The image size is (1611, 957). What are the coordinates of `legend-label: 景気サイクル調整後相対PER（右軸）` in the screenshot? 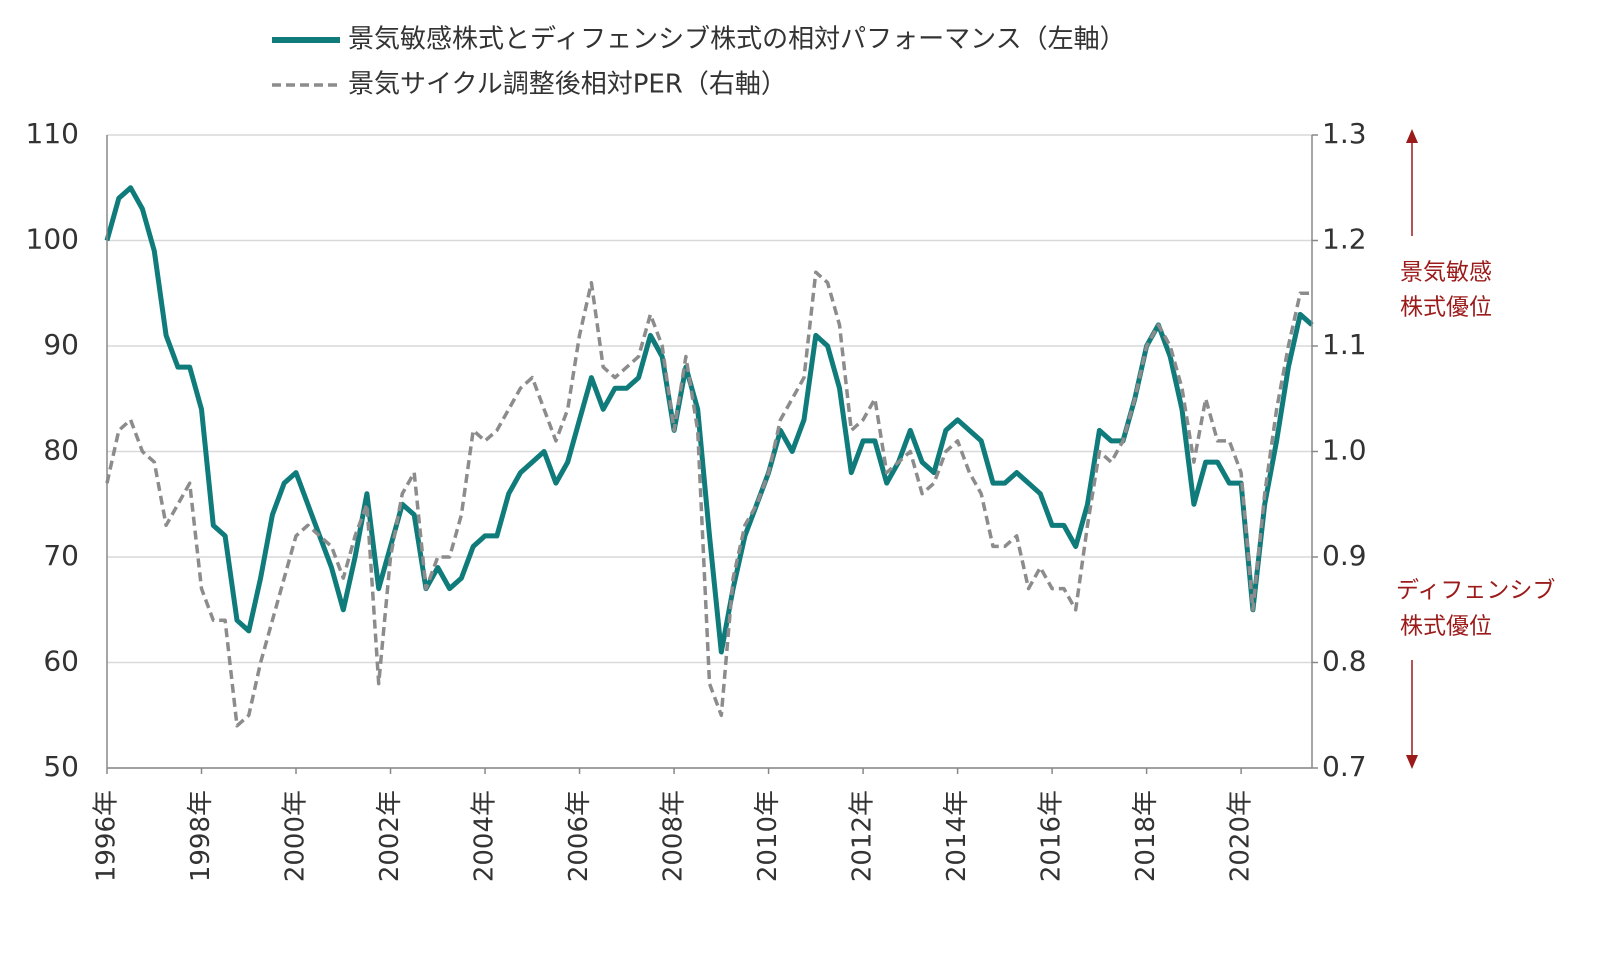 It's located at (567, 85).